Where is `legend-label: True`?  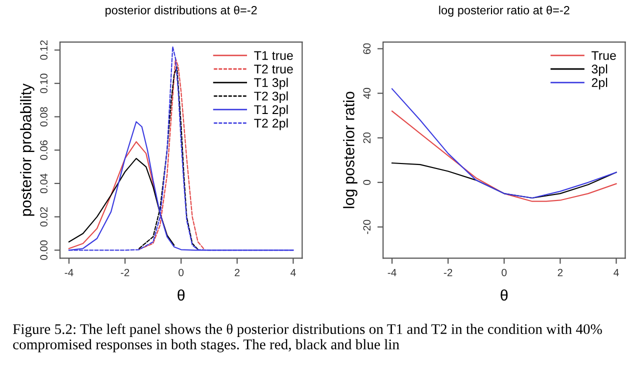 legend-label: True is located at coordinates (604, 55).